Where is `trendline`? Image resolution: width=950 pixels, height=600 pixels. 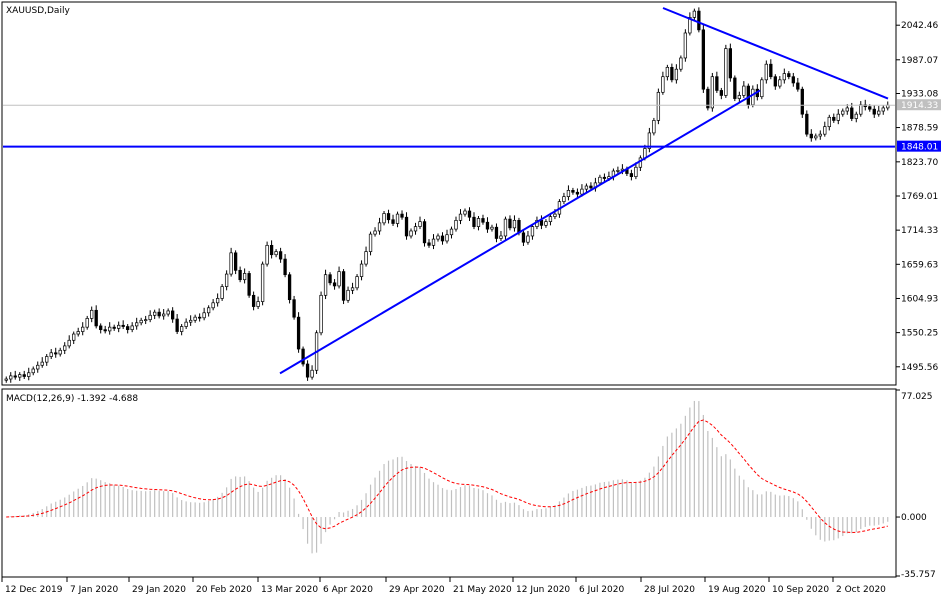 trendline is located at coordinates (775, 53).